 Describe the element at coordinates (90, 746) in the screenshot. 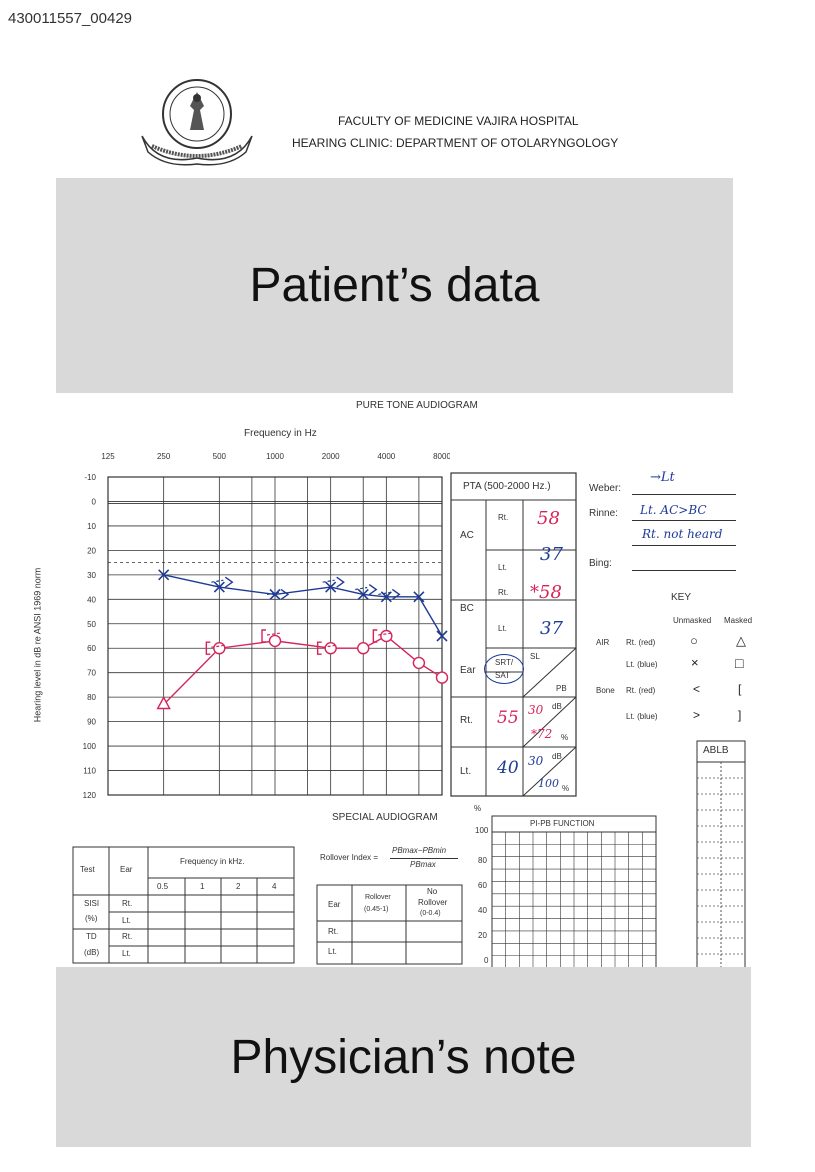

I see `db-tick-100: 100` at that location.